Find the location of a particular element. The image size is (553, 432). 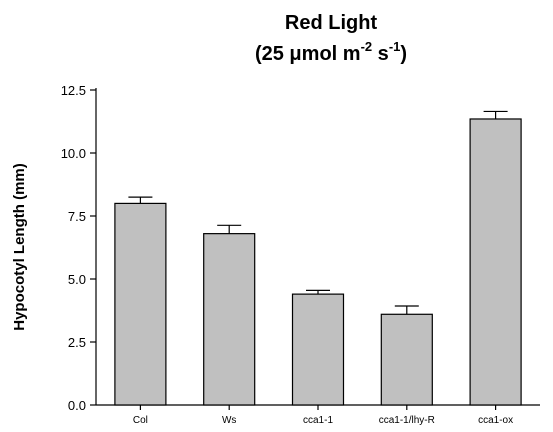

y-tick-label: 5.0 is located at coordinates (77, 279).